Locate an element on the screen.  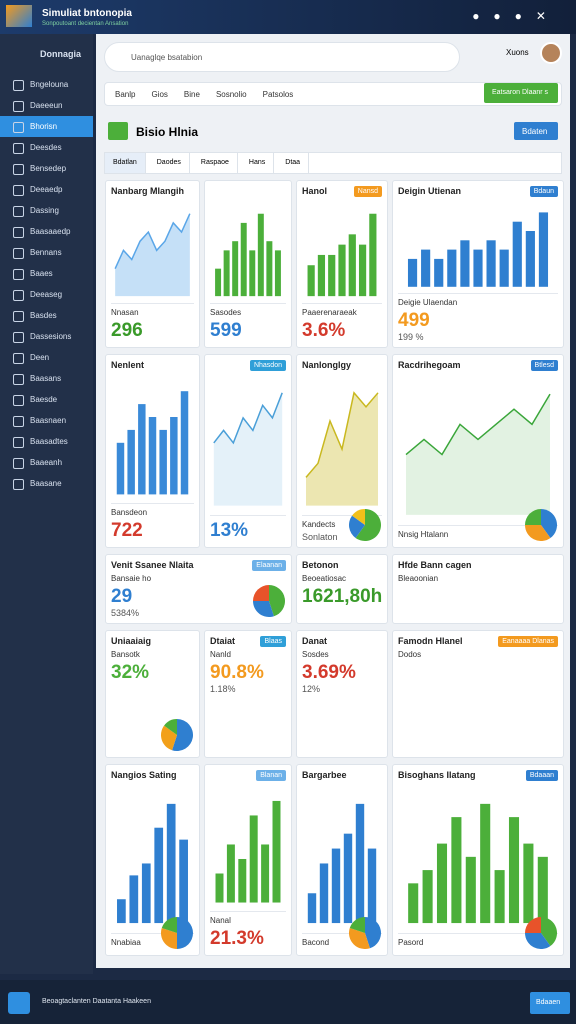
filter: Gios is located at coordinates (159, 94).